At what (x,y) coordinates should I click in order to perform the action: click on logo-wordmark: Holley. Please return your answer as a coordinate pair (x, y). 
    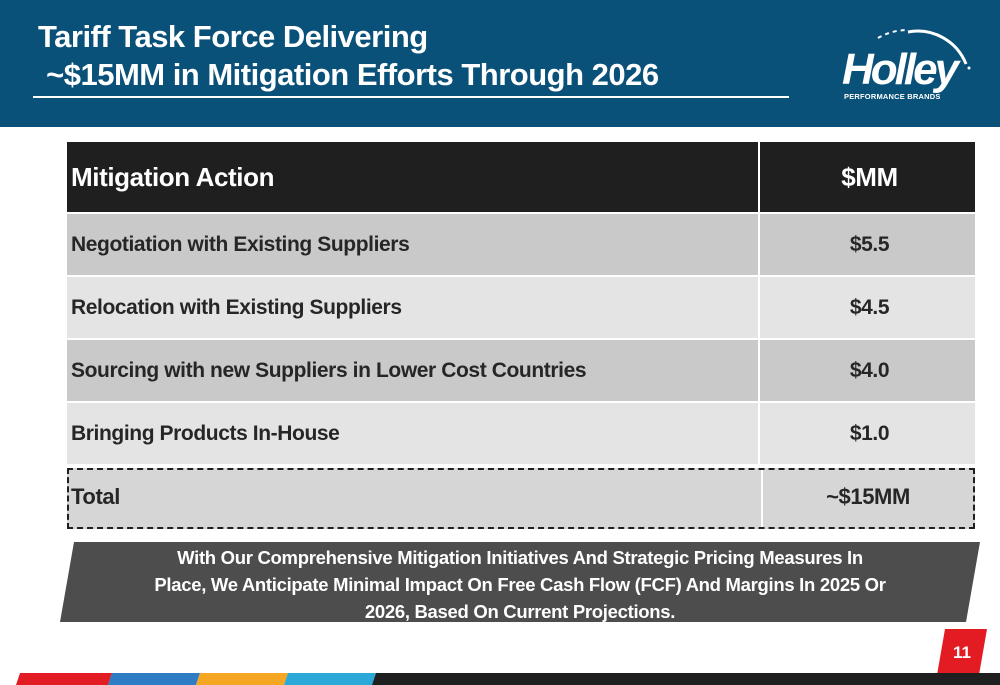
    Looking at the image, I should click on (900, 69).